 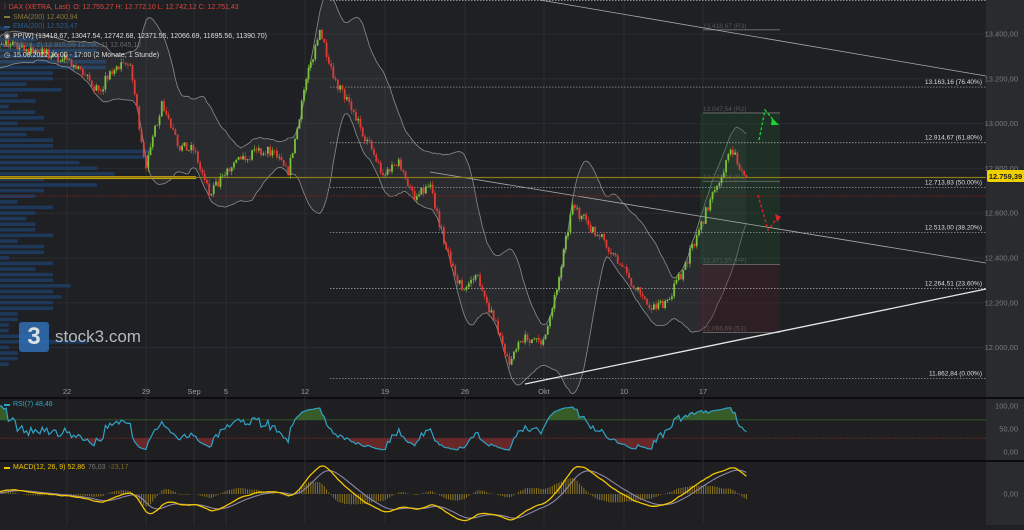 What do you see at coordinates (119, 467) in the screenshot?
I see `macd-hist-value: -23,17` at bounding box center [119, 467].